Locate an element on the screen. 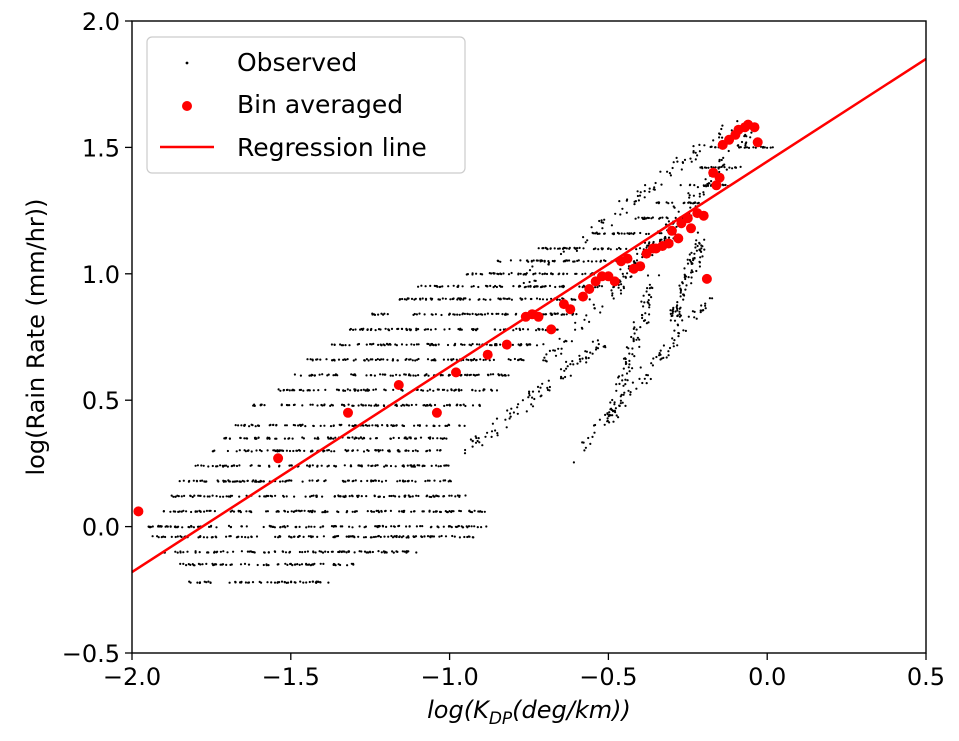 The height and width of the screenshot is (741, 959). x-tick-label: −2.0 is located at coordinates (132, 677).